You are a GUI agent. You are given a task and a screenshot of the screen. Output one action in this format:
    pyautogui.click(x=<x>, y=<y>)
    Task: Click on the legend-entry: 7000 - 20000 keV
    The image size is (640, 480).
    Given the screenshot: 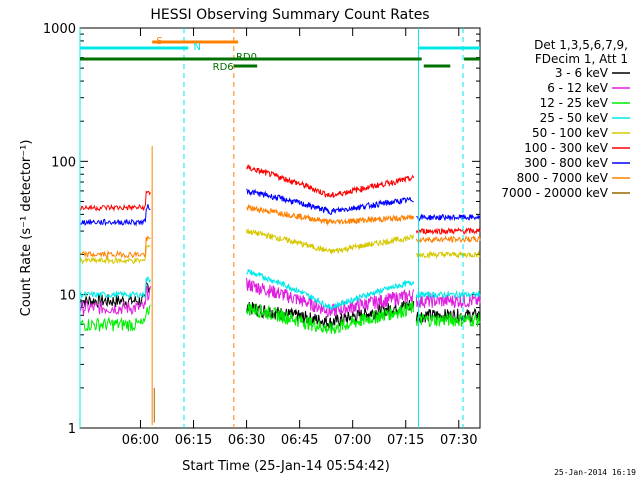 What is the action you would take?
    pyautogui.click(x=554, y=193)
    